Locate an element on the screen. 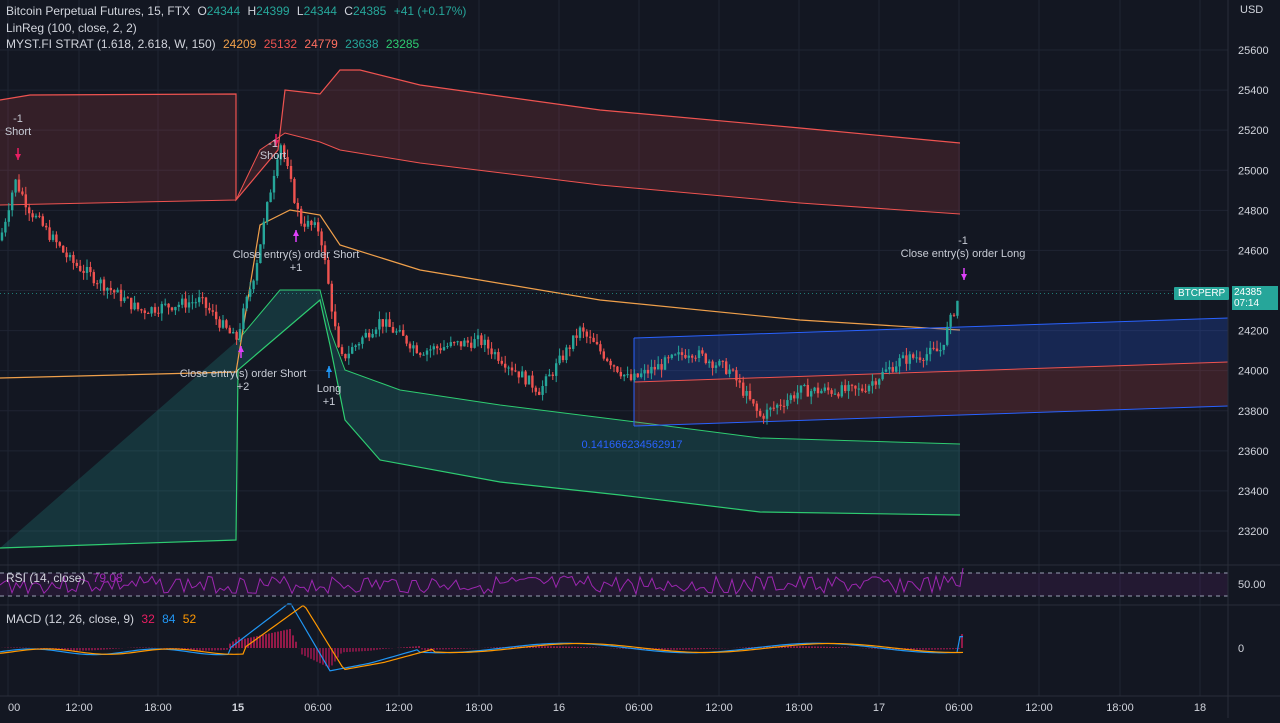 This screenshot has width=1280, height=723. rsi-legend: RSI (14, close) 79.08 is located at coordinates (66, 578).